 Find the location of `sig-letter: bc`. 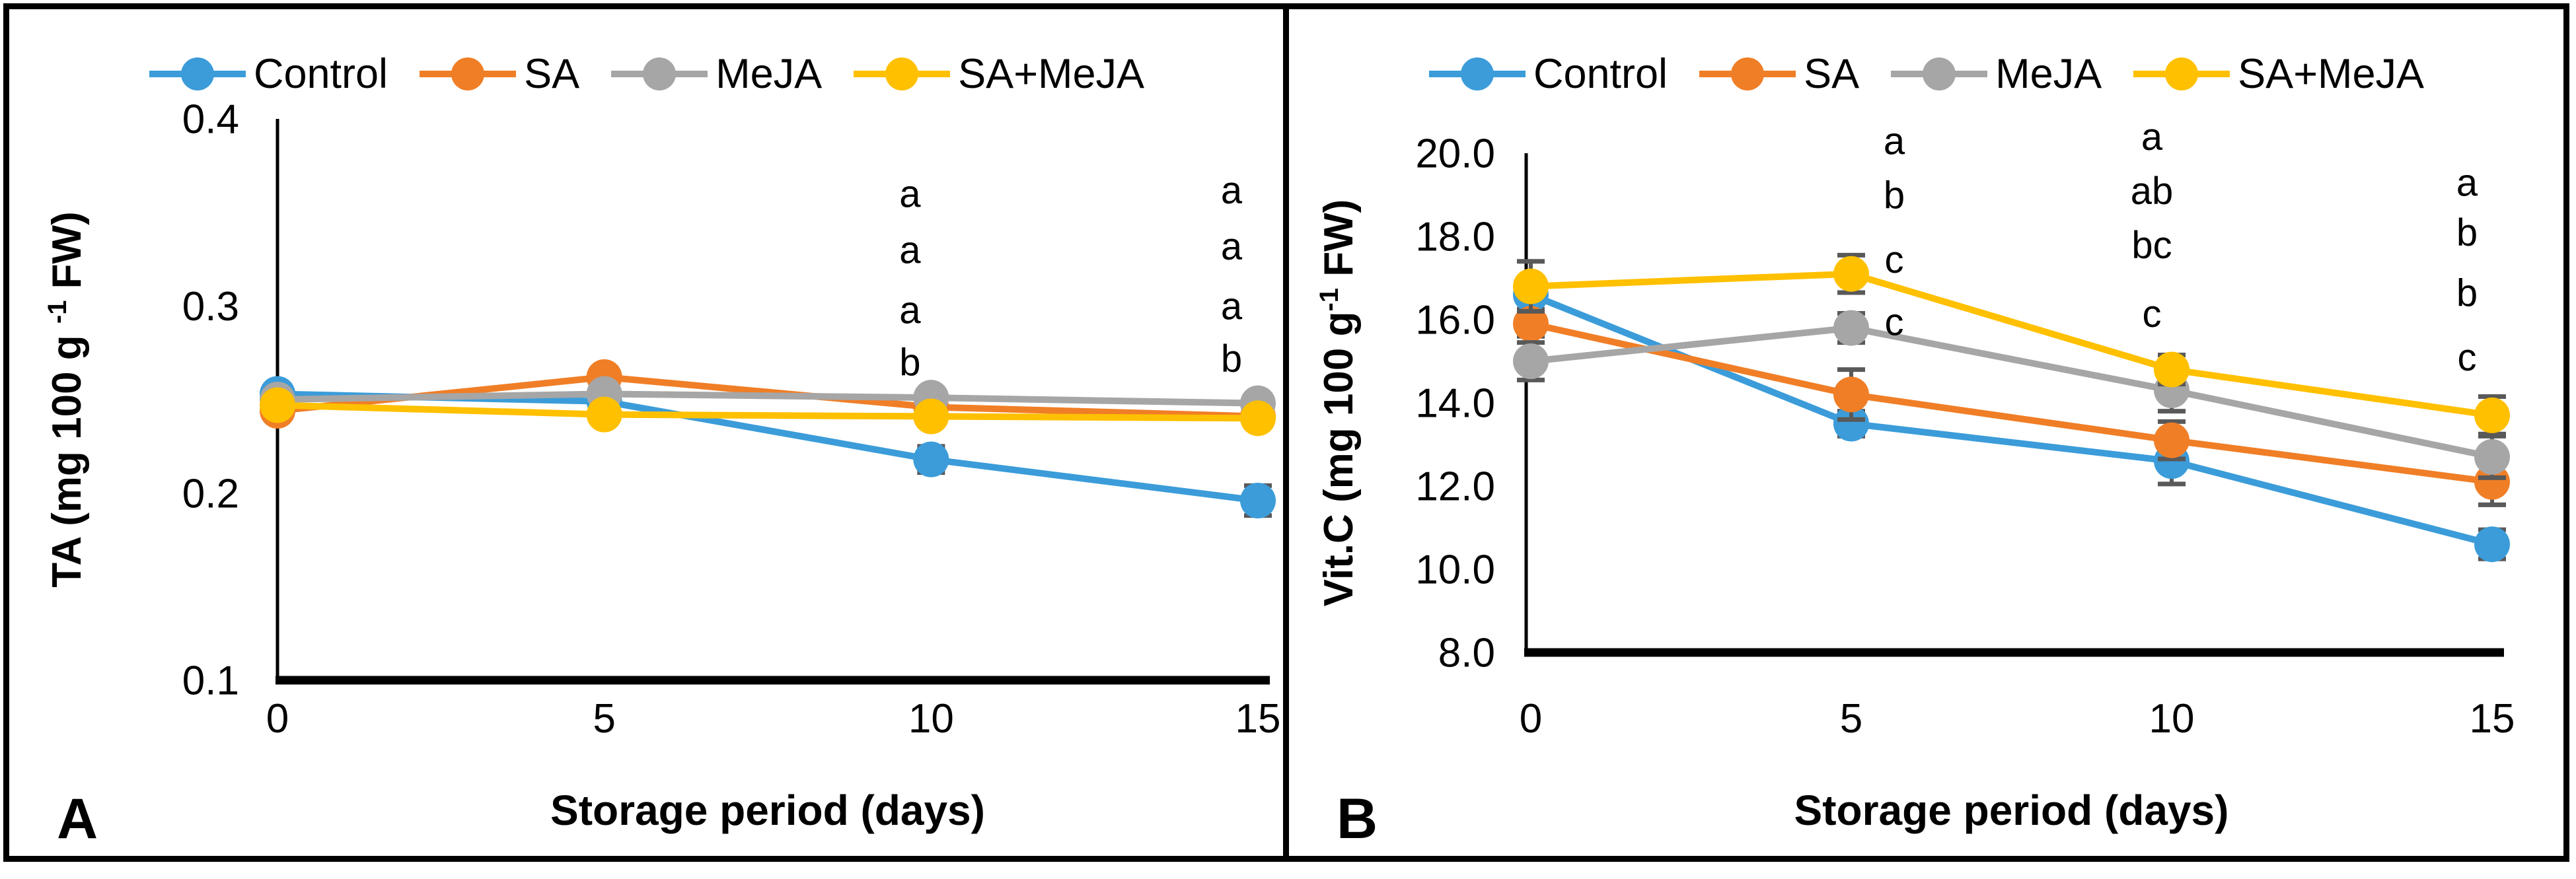

sig-letter: bc is located at coordinates (2151, 245).